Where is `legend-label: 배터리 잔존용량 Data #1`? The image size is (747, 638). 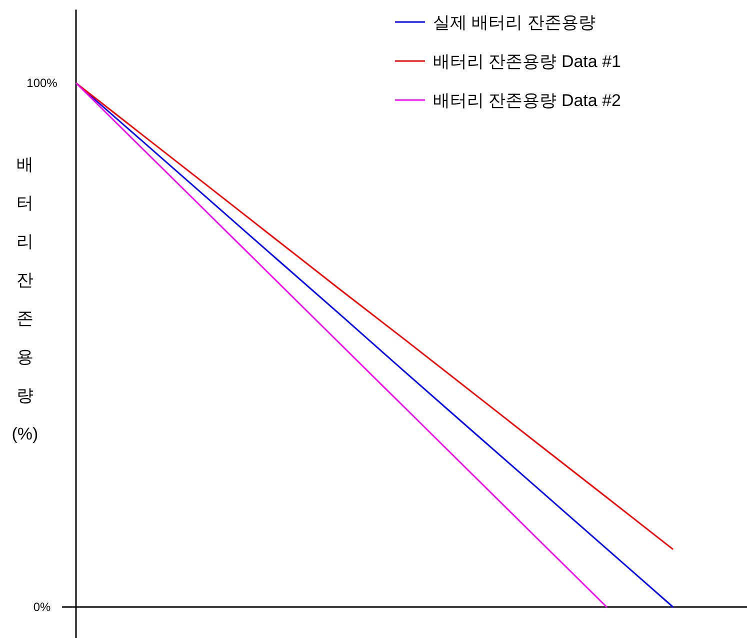
legend-label: 배터리 잔존용량 Data #1 is located at coordinates (527, 61).